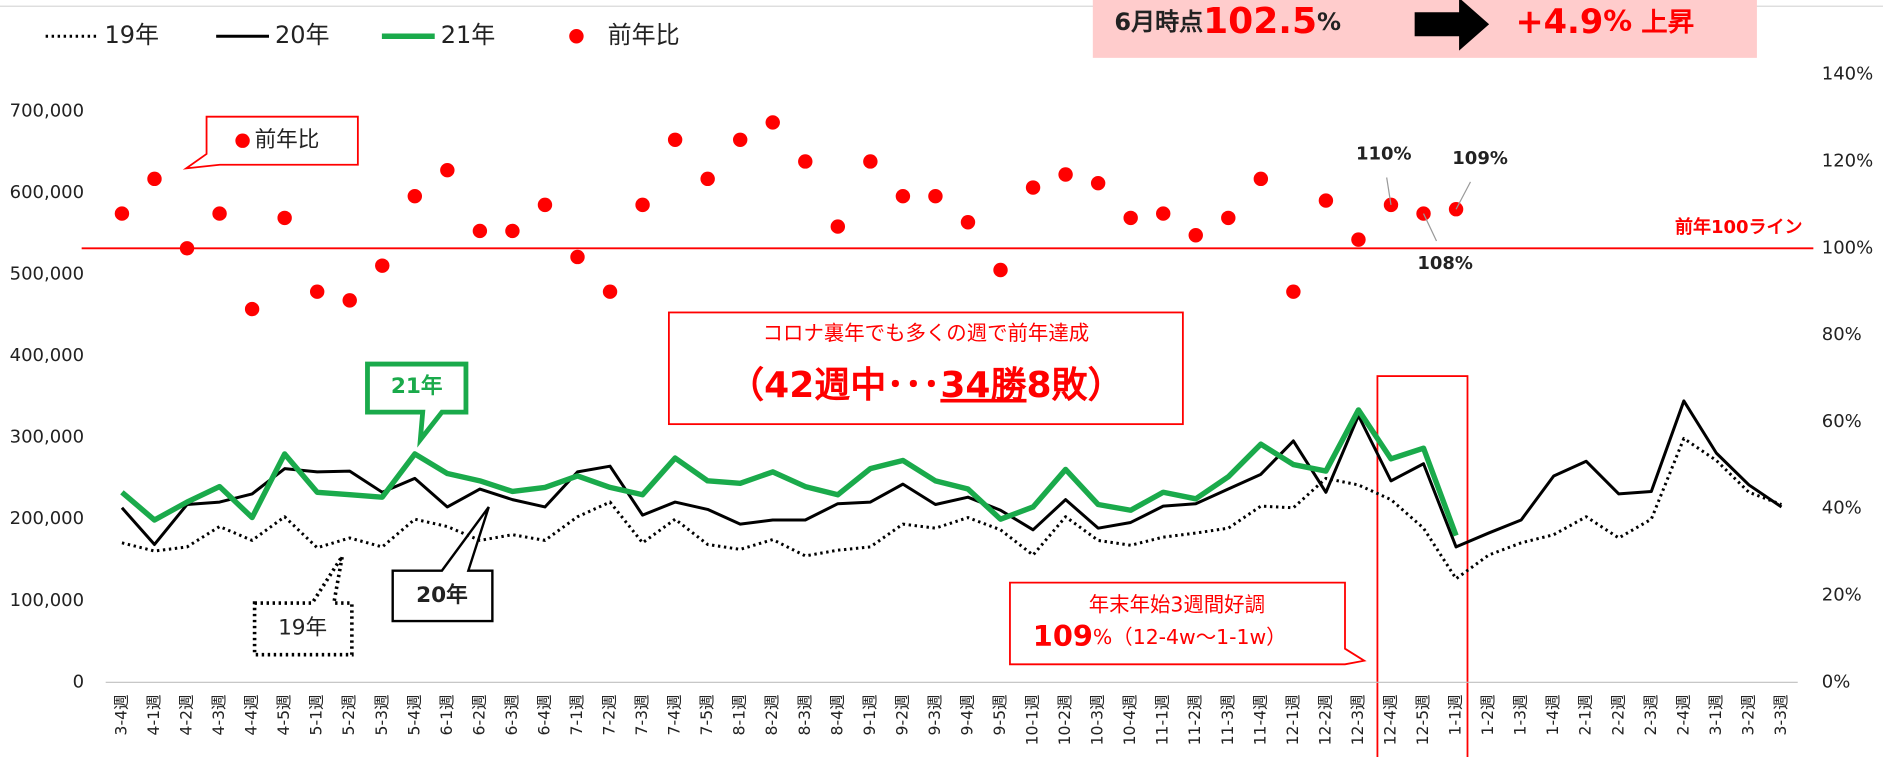 The image size is (1883, 757). I want to click on x-tick-label: 11-1週, so click(1163, 719).